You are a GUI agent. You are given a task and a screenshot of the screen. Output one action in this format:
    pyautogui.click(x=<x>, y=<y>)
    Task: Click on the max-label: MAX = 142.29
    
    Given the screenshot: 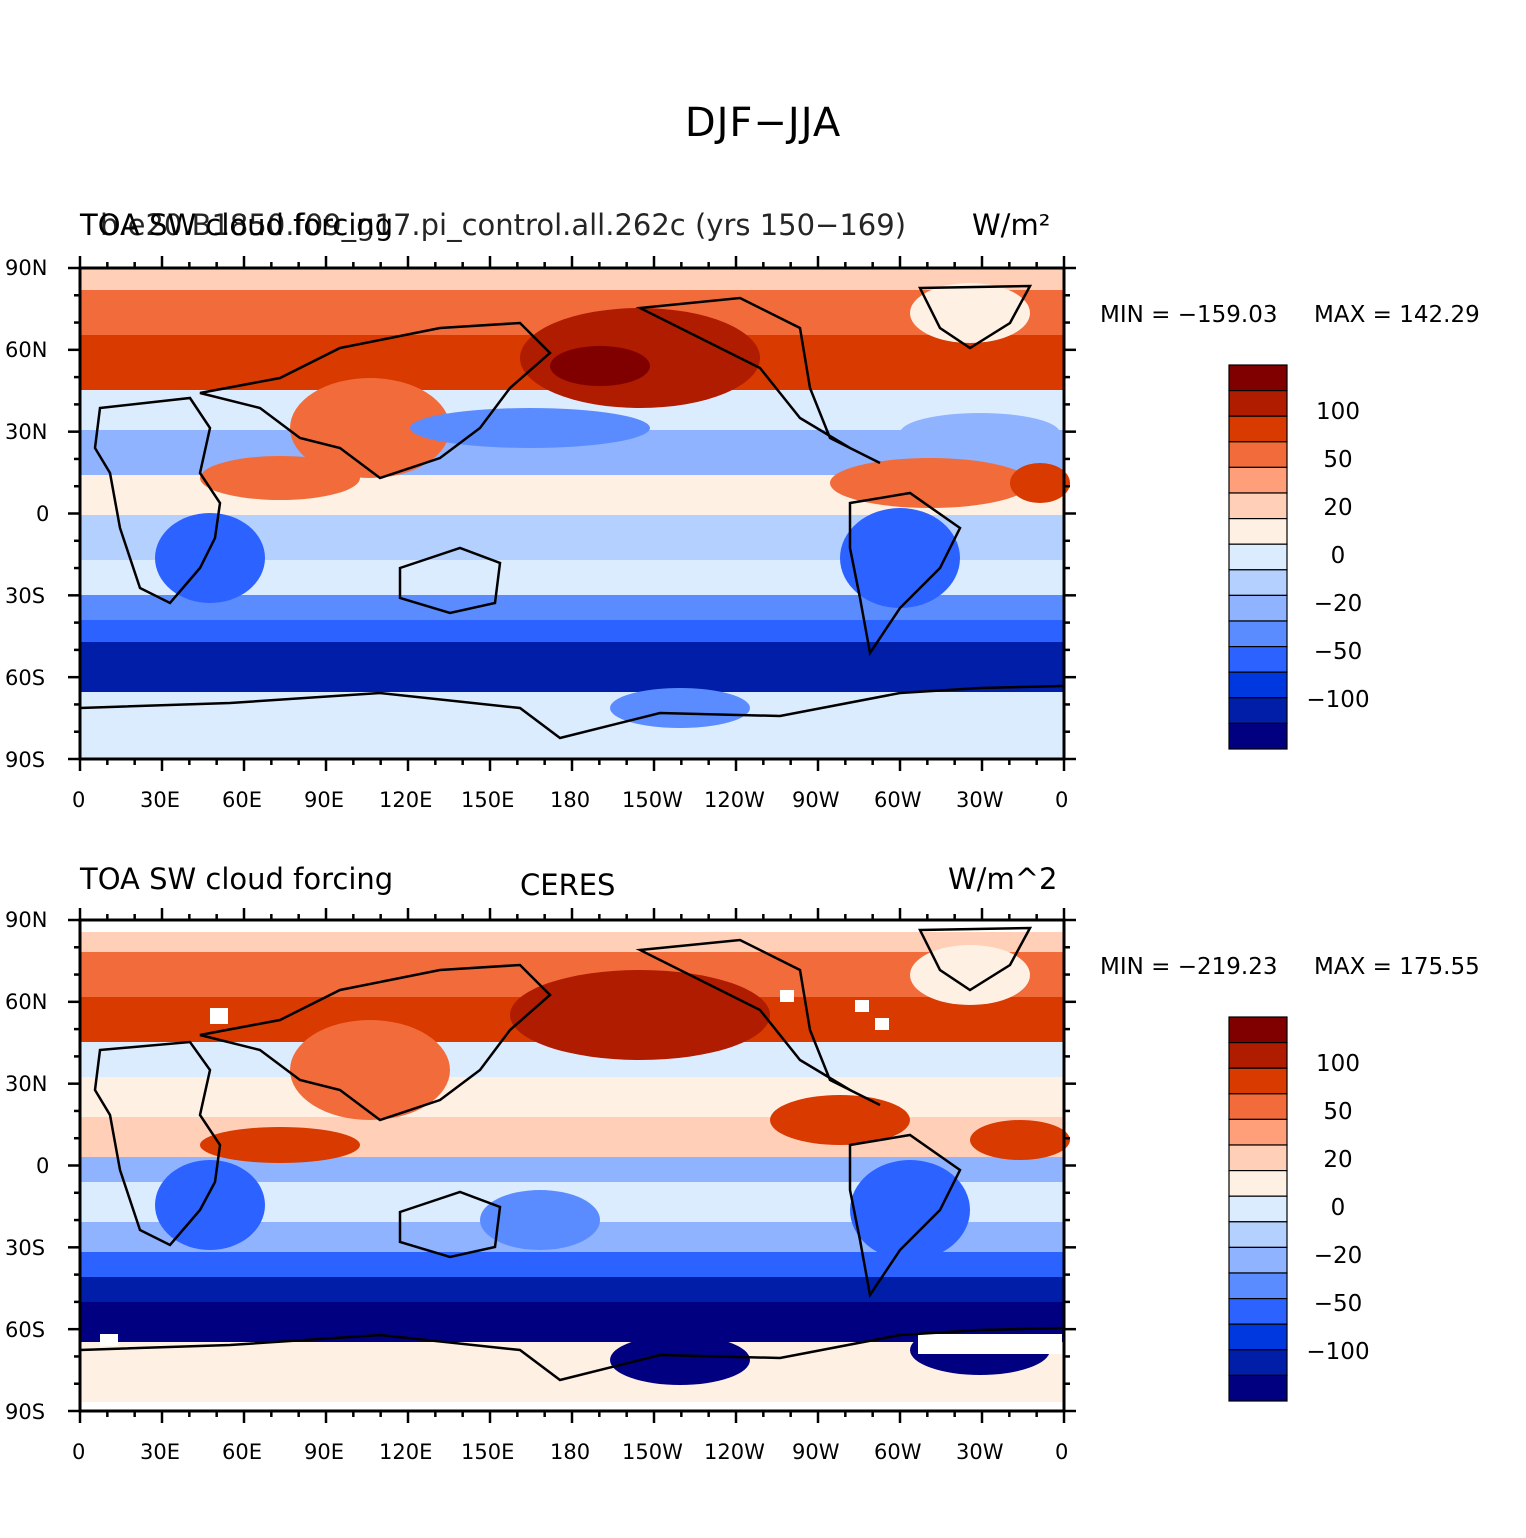 What is the action you would take?
    pyautogui.click(x=1397, y=315)
    